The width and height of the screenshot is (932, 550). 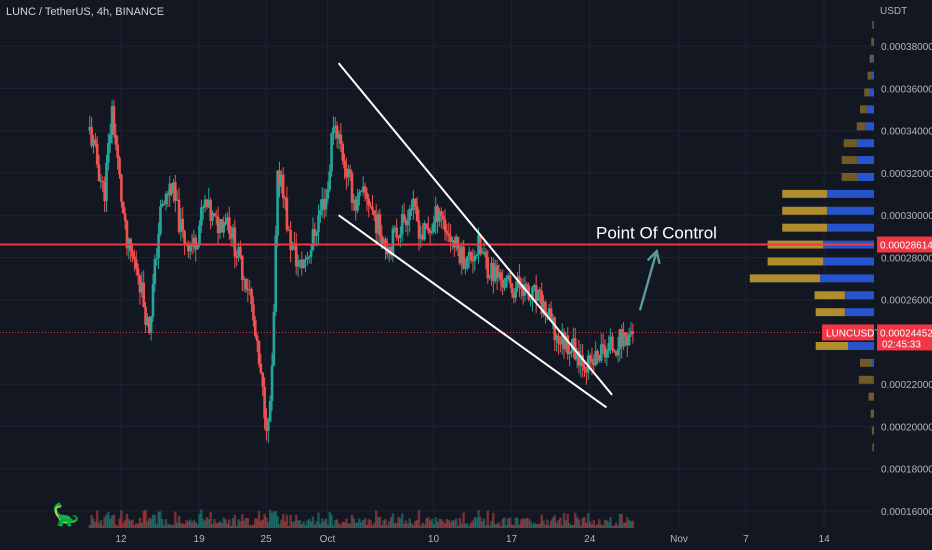 What do you see at coordinates (473, 311) in the screenshot?
I see `wedge-lower-line` at bounding box center [473, 311].